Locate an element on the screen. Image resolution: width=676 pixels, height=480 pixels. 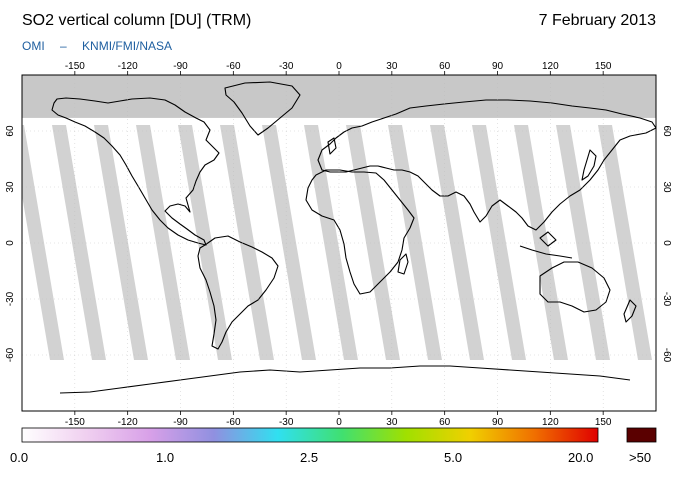
polar-night-no-data is located at coordinates (339, 96).